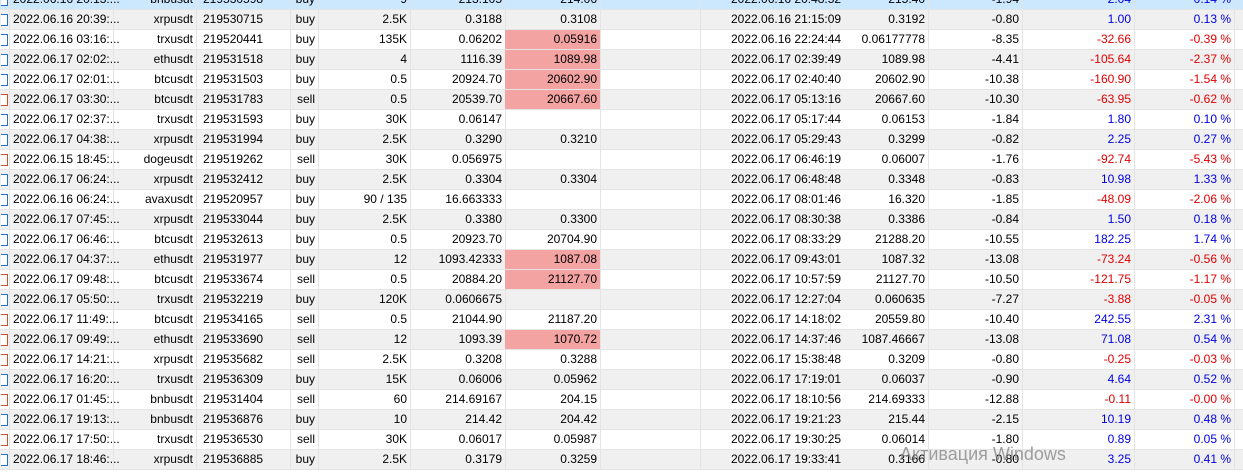 The image size is (1243, 472). I want to click on ticket-cell: 219533690, so click(233, 339).